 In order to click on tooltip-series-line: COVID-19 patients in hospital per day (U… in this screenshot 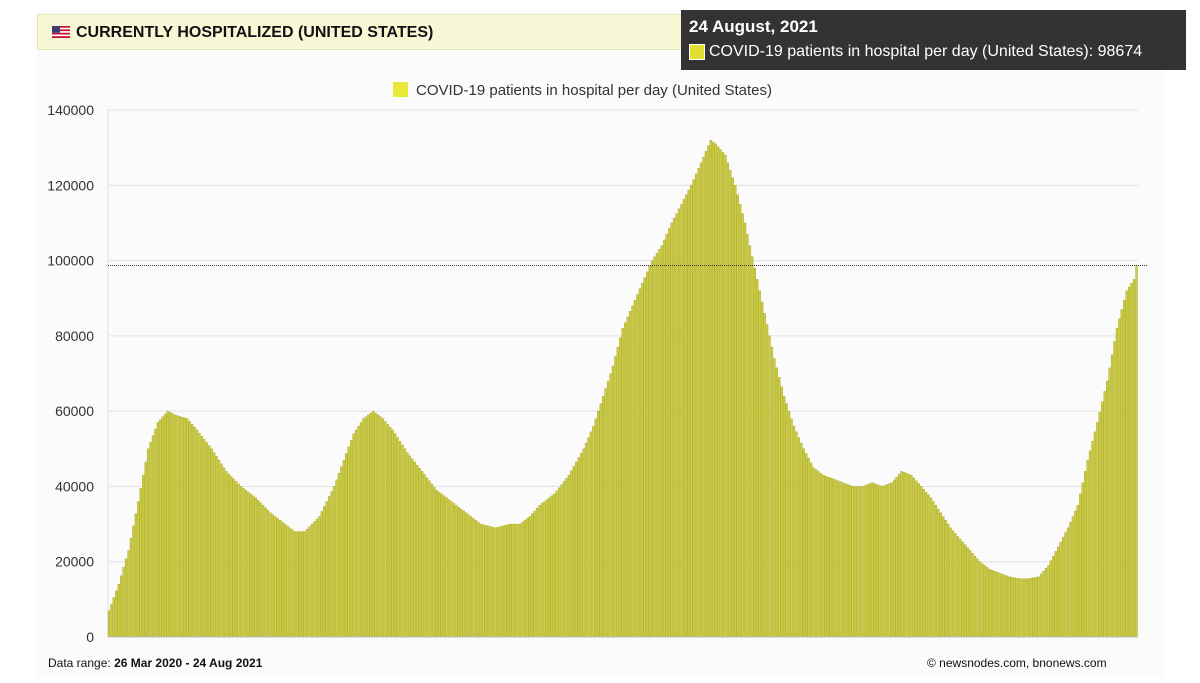, I will do `click(933, 52)`.